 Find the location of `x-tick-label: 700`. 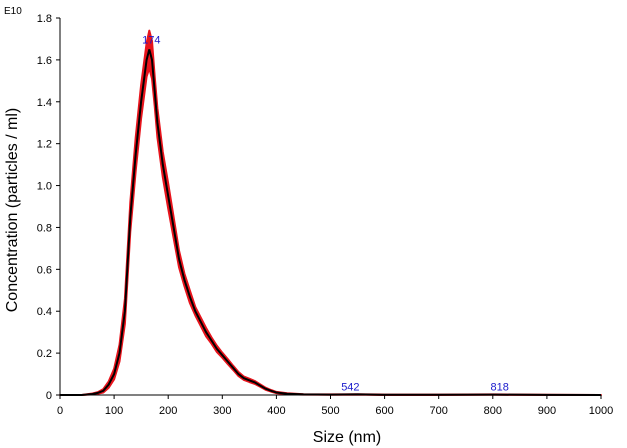

x-tick-label: 700 is located at coordinates (439, 411).